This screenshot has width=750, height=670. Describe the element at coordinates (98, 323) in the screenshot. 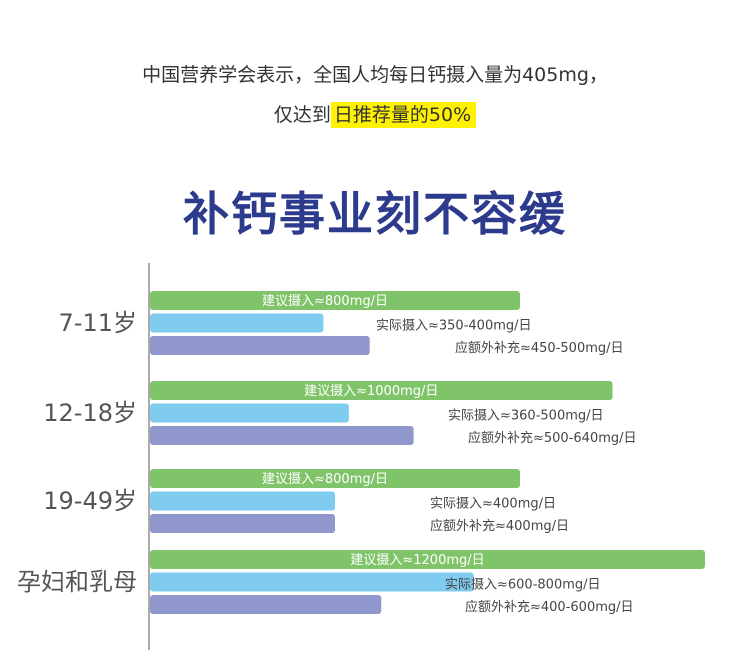

I see `category-label: 7-11岁` at that location.